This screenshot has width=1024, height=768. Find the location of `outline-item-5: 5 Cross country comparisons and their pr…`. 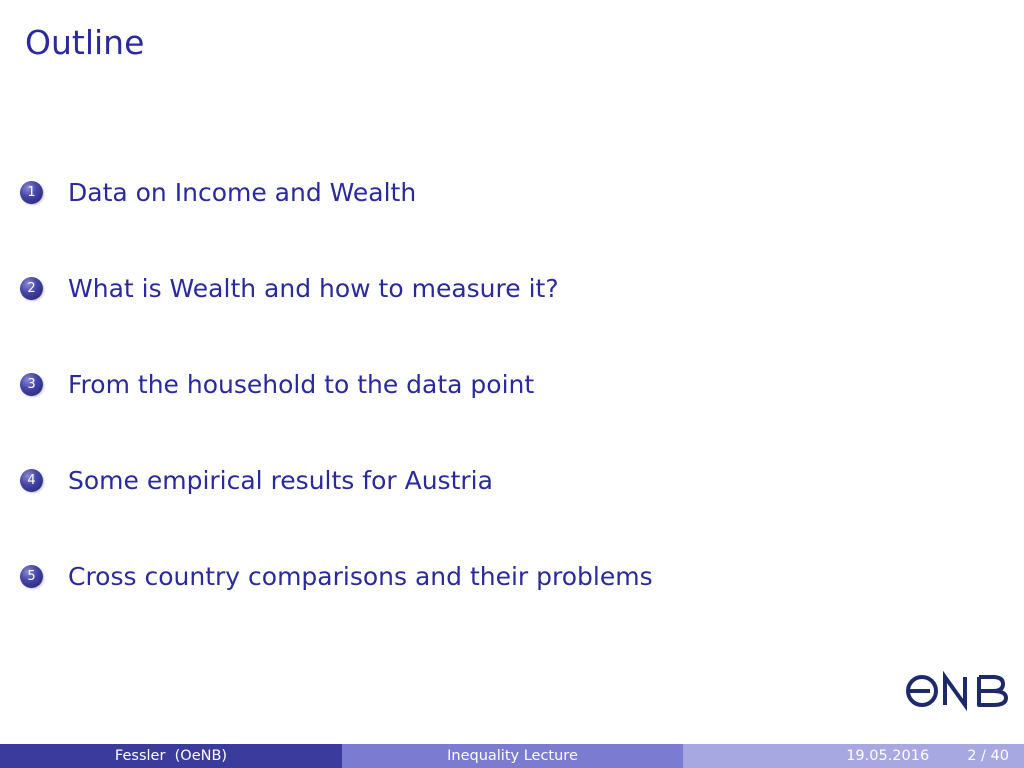

outline-item-5: 5 Cross country comparisons and their pr… is located at coordinates (336, 576).